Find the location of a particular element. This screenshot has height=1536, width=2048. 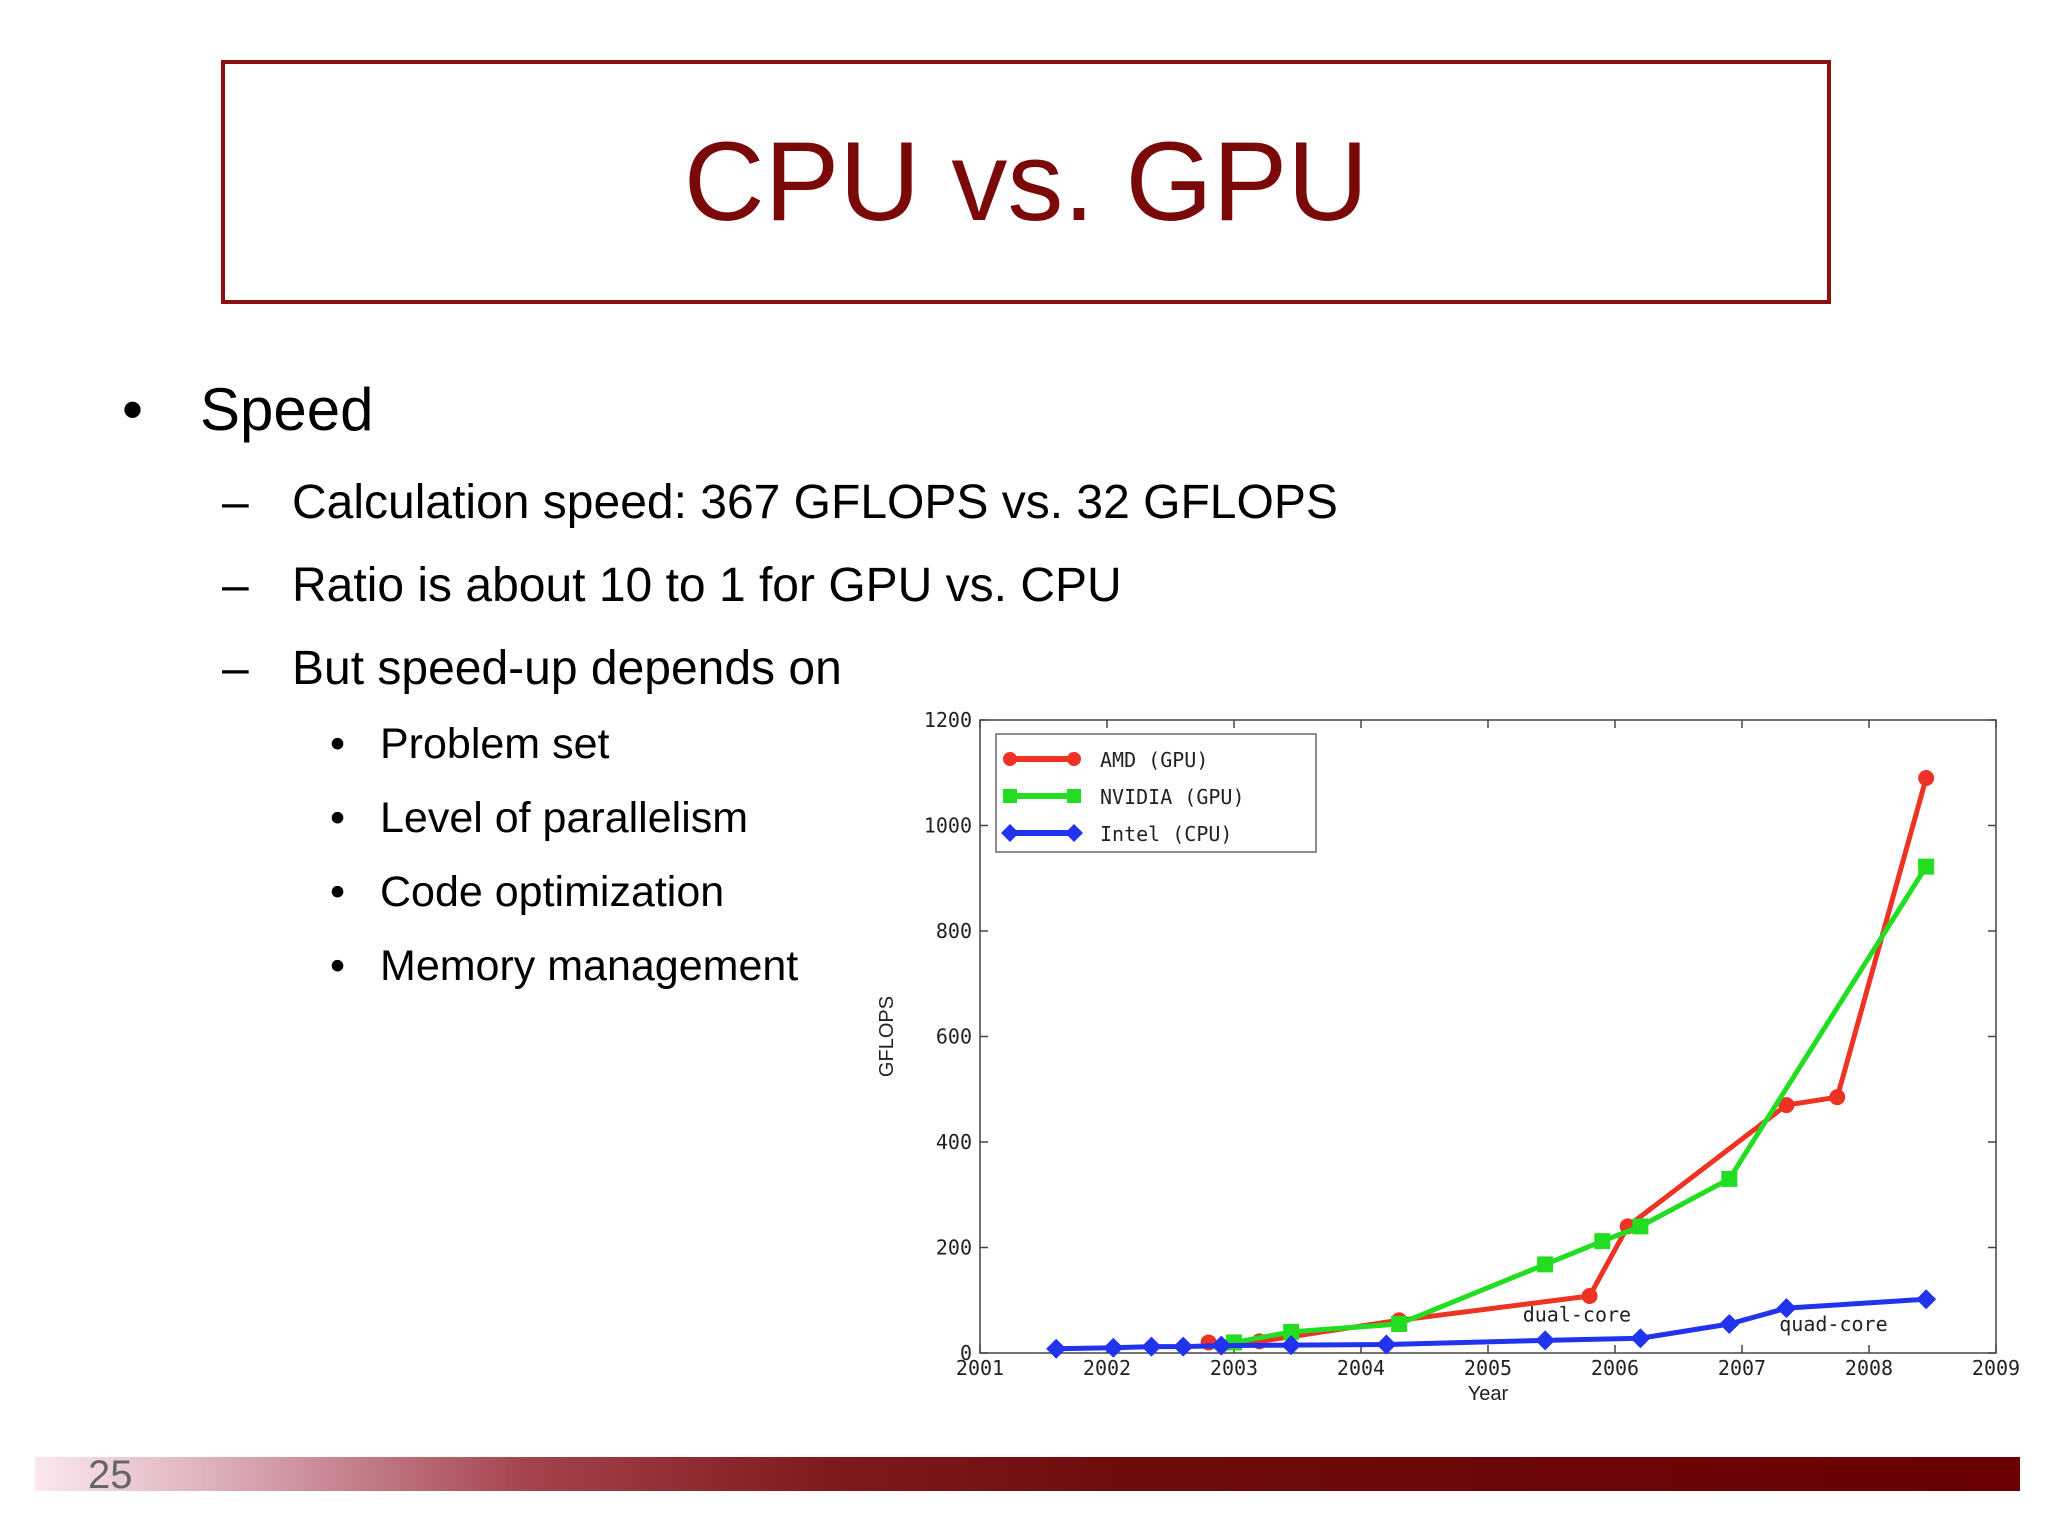

x-tick-label: 2003 is located at coordinates (1234, 1368).